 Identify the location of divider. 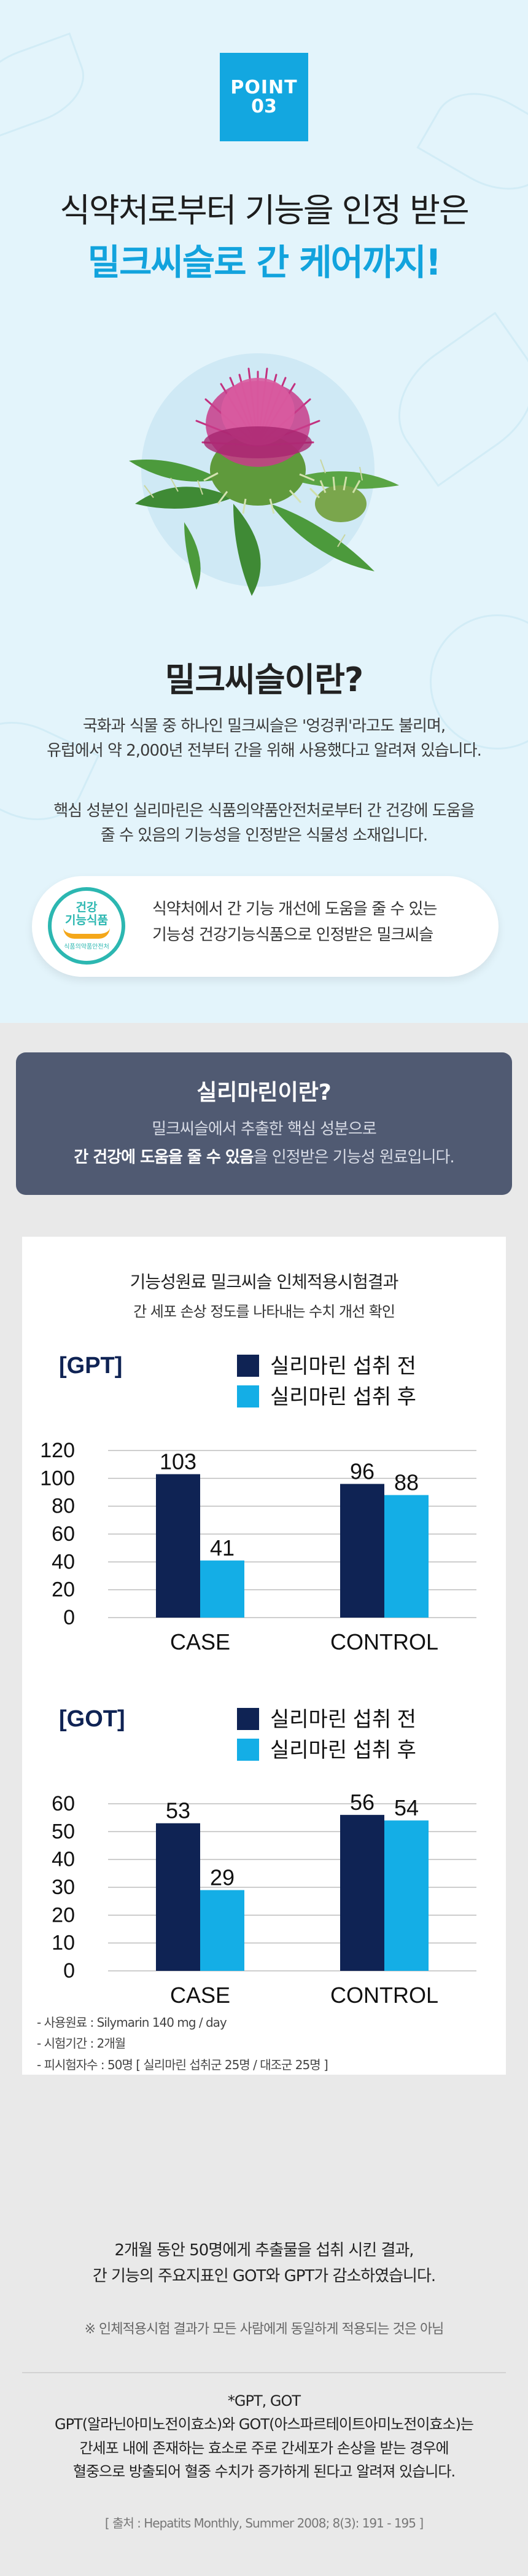
(264, 2372).